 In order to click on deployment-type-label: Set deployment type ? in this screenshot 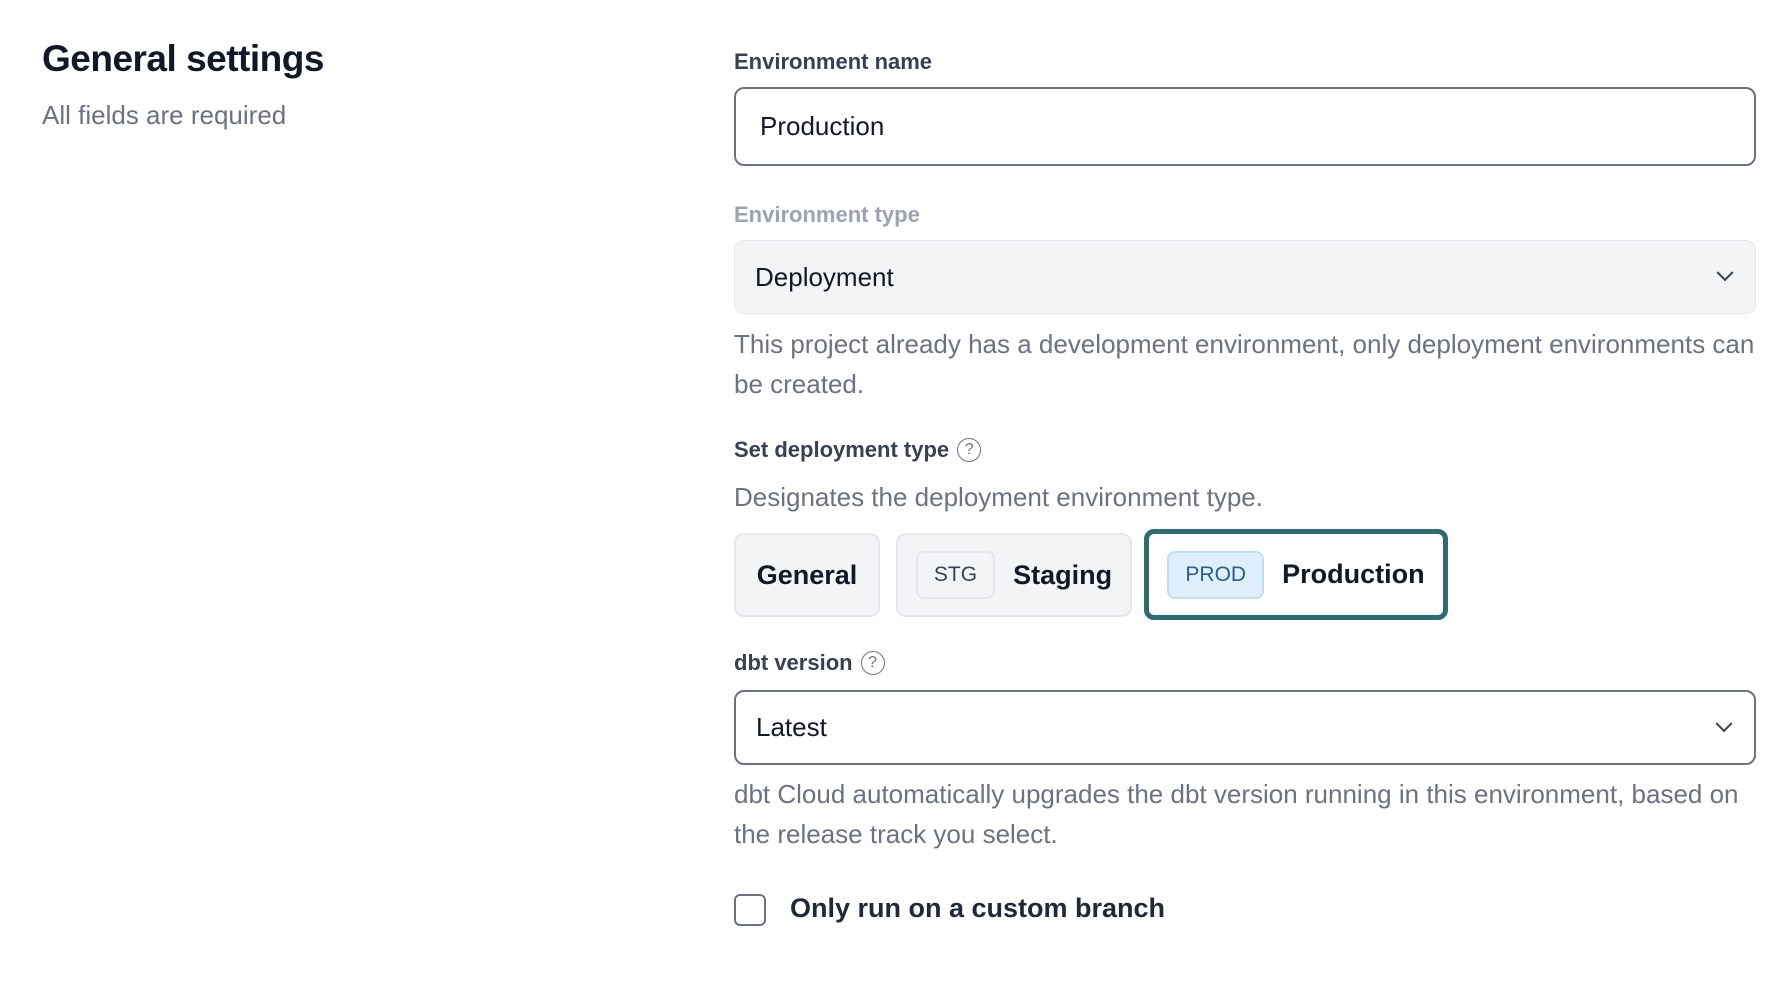, I will do `click(858, 450)`.